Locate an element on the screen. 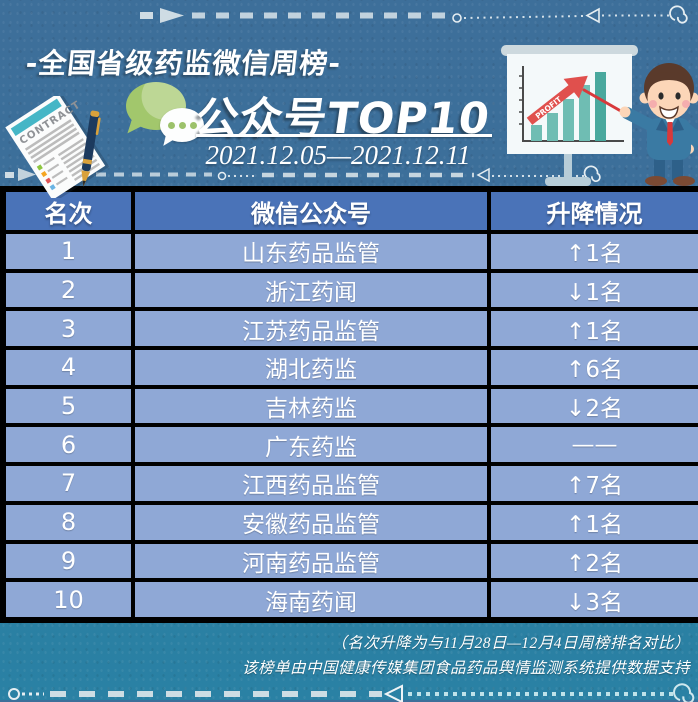 The width and height of the screenshot is (698, 702). table-row: 5 吉林药监 ↓2名 is located at coordinates (350, 406).